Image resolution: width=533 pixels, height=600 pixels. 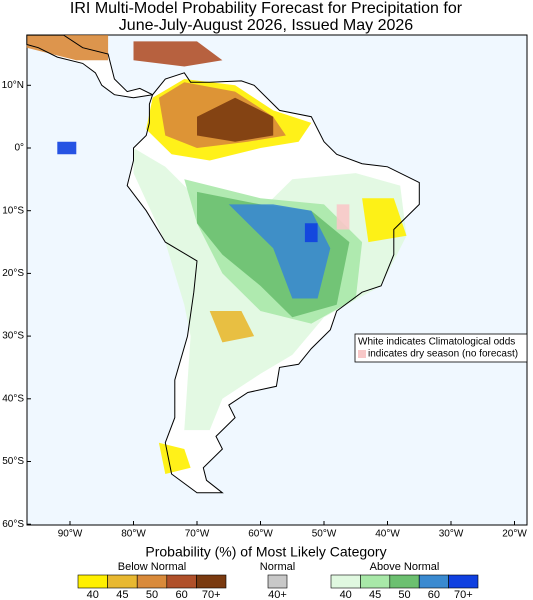 I want to click on lat-label: 20°S, so click(x=13, y=273).